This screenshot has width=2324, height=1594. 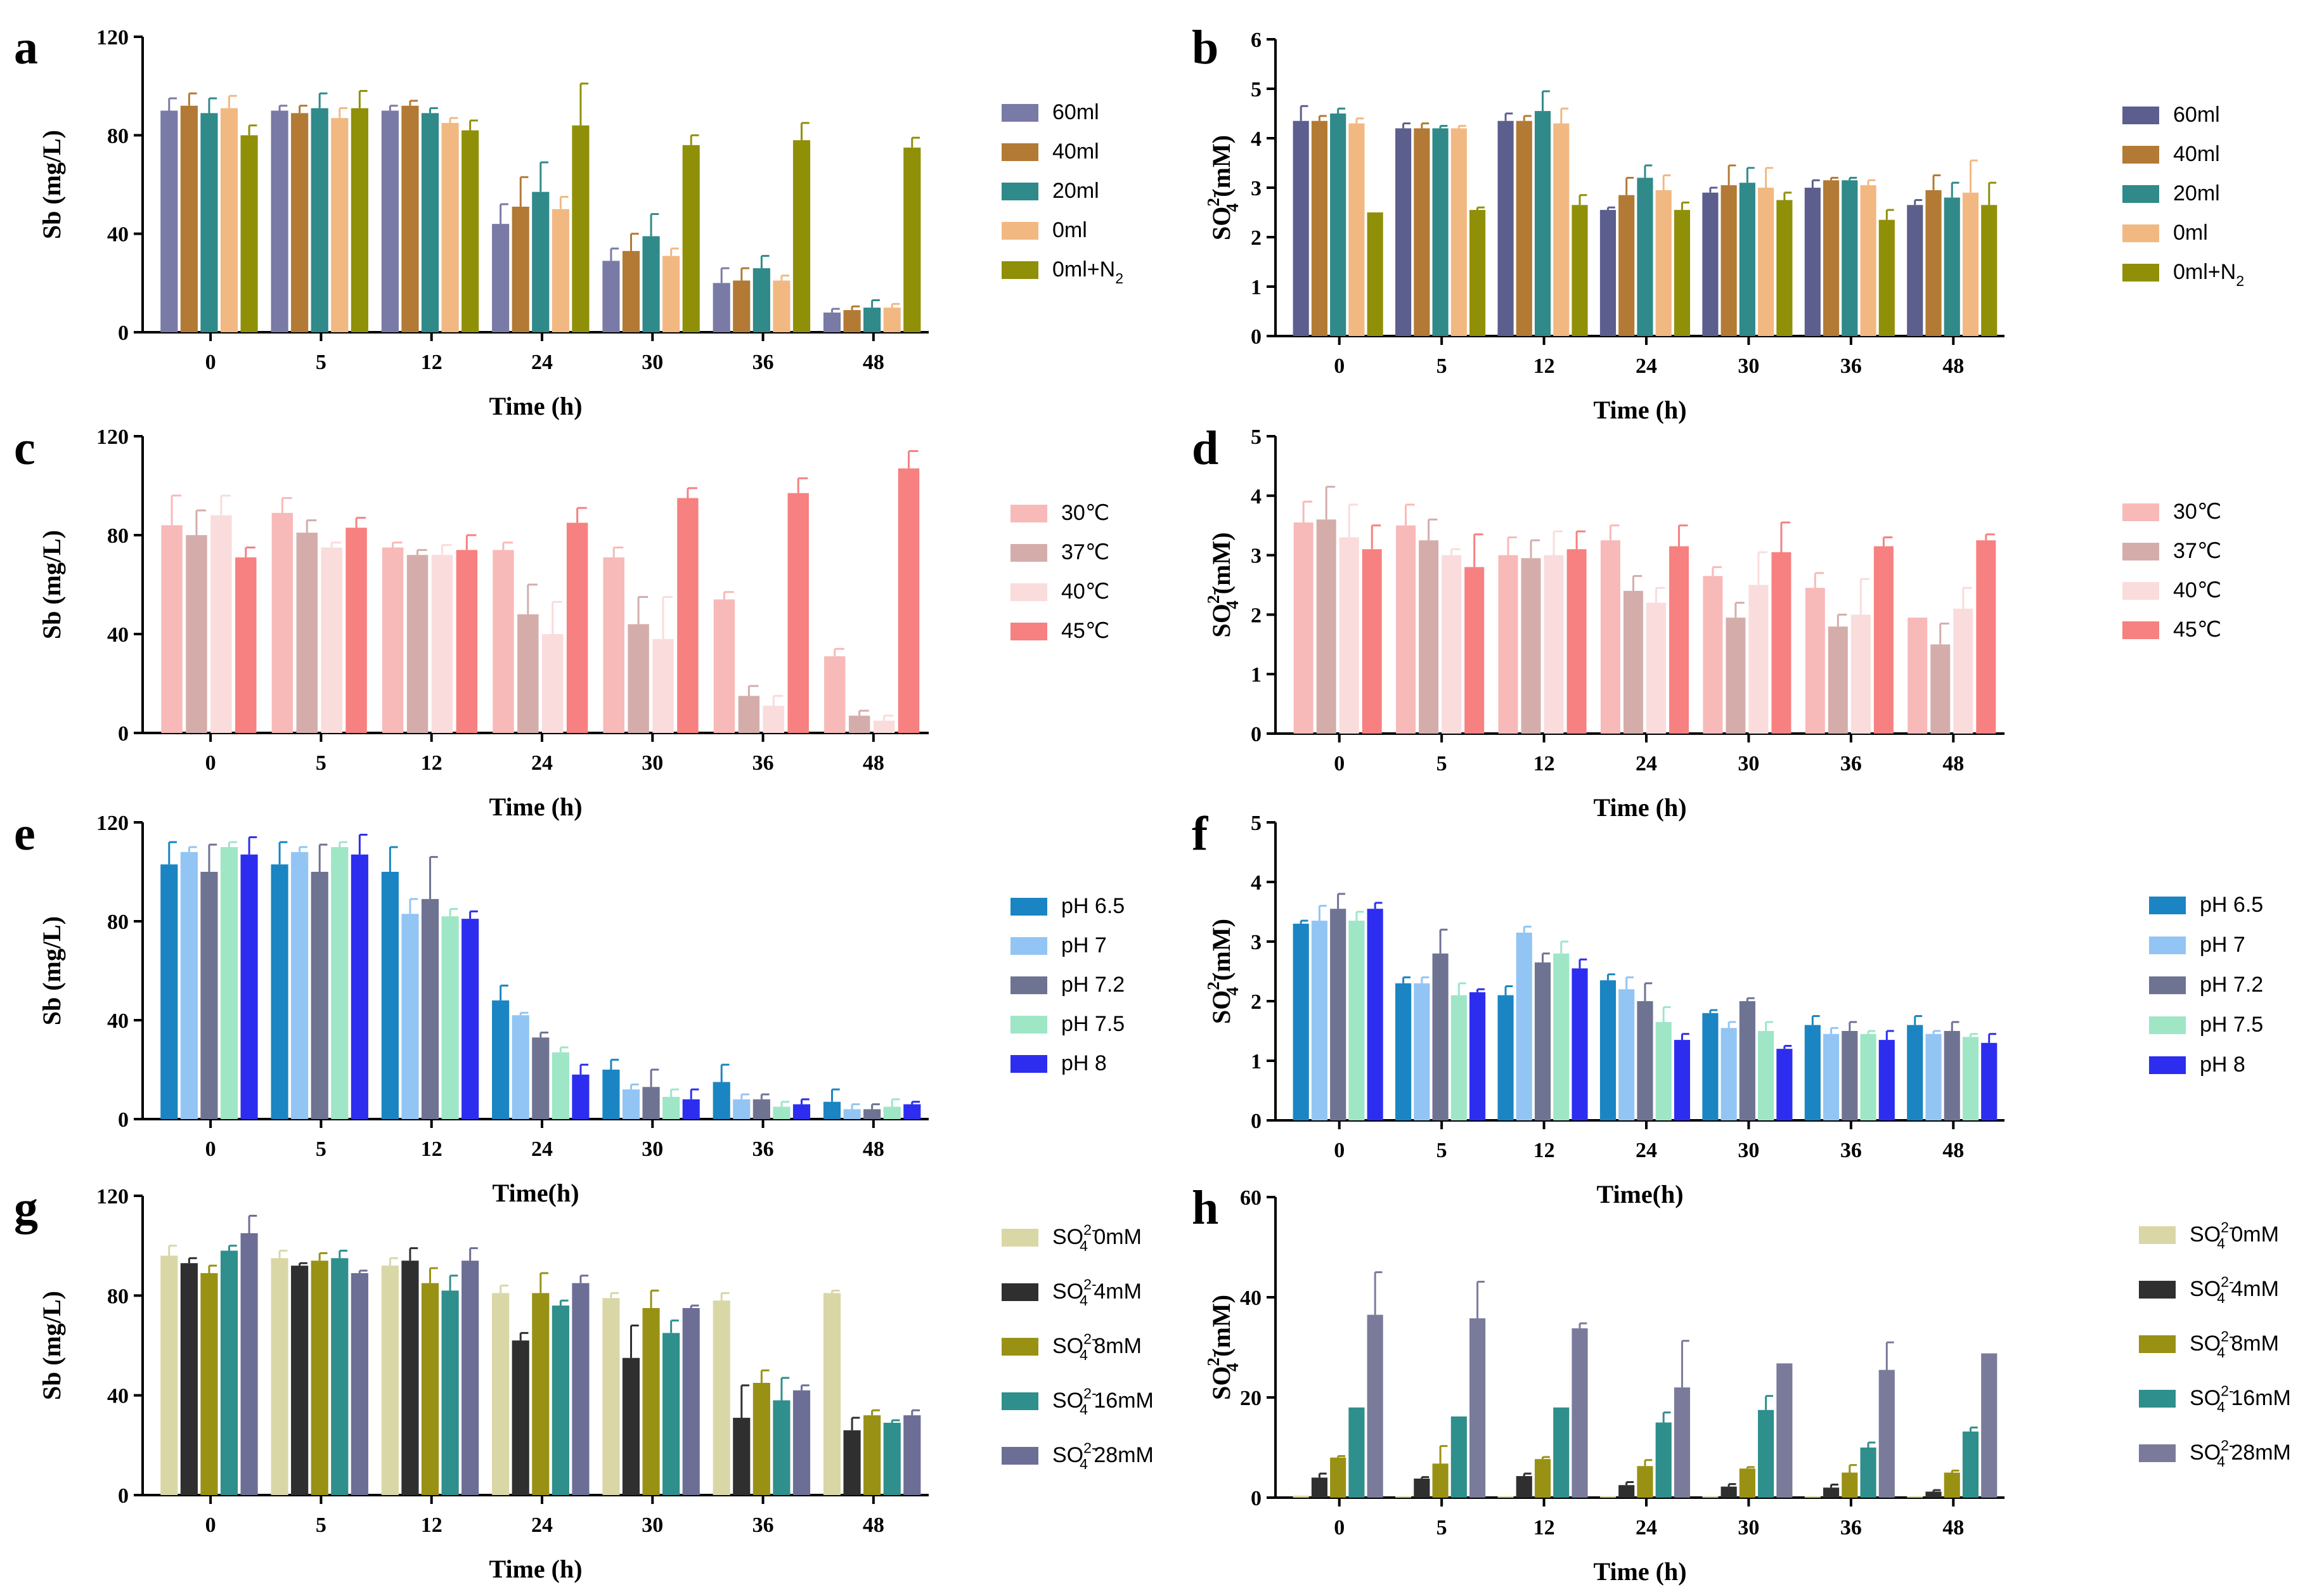 I want to click on legend-label: pH 7.5, so click(x=2232, y=1025).